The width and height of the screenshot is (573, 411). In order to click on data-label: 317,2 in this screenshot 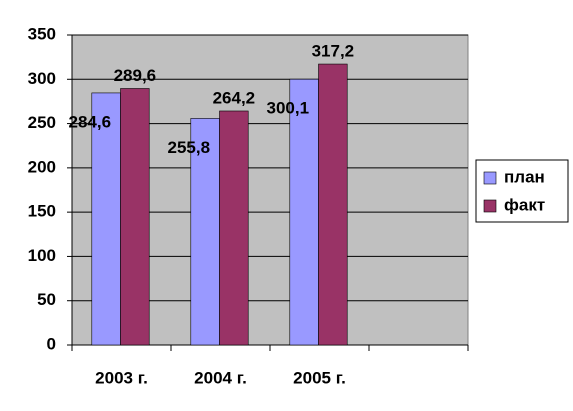, I will do `click(333, 51)`.